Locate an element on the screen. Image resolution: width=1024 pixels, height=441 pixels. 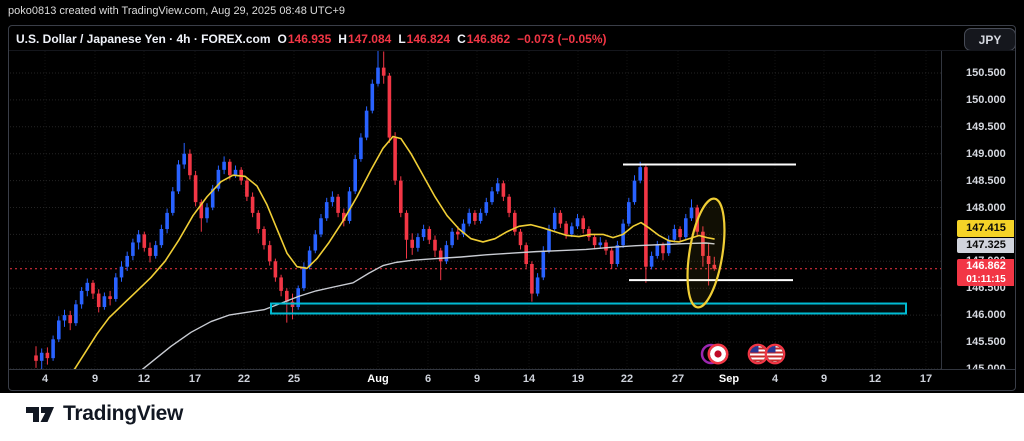
high-label: H is located at coordinates (342, 39).